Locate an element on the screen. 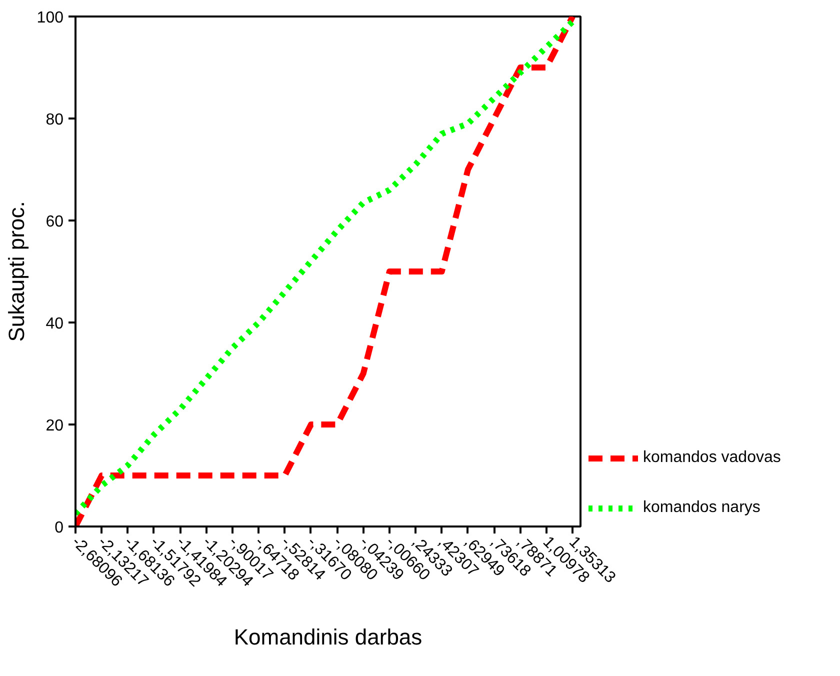 The height and width of the screenshot is (676, 840). y-tick-label: 80 is located at coordinates (55, 120).